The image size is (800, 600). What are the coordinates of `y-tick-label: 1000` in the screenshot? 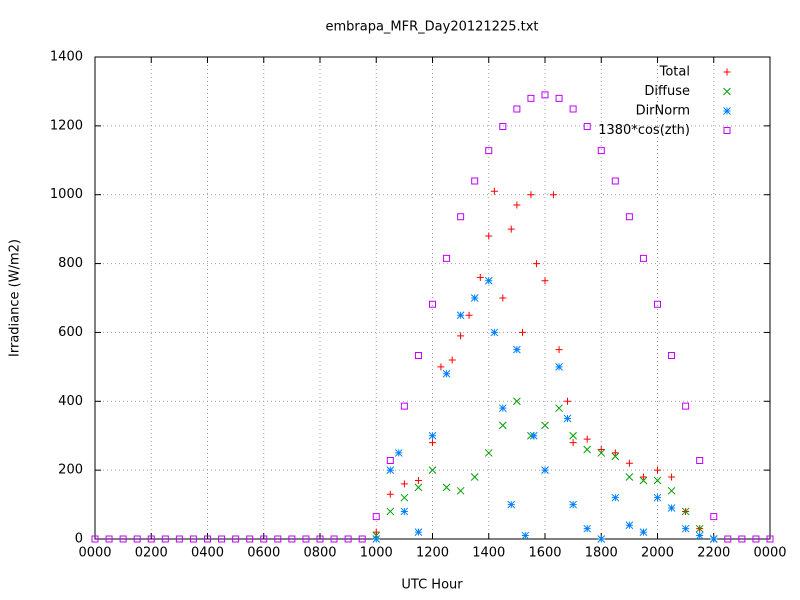 It's located at (66, 194).